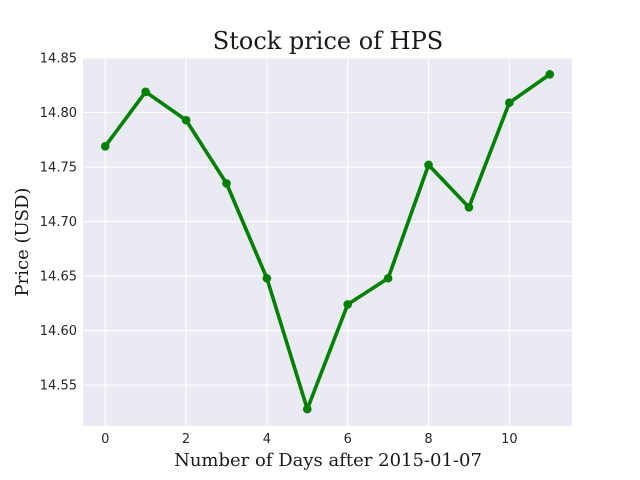 This screenshot has width=640, height=480. Describe the element at coordinates (105, 439) in the screenshot. I see `x-tick-label: 0` at that location.